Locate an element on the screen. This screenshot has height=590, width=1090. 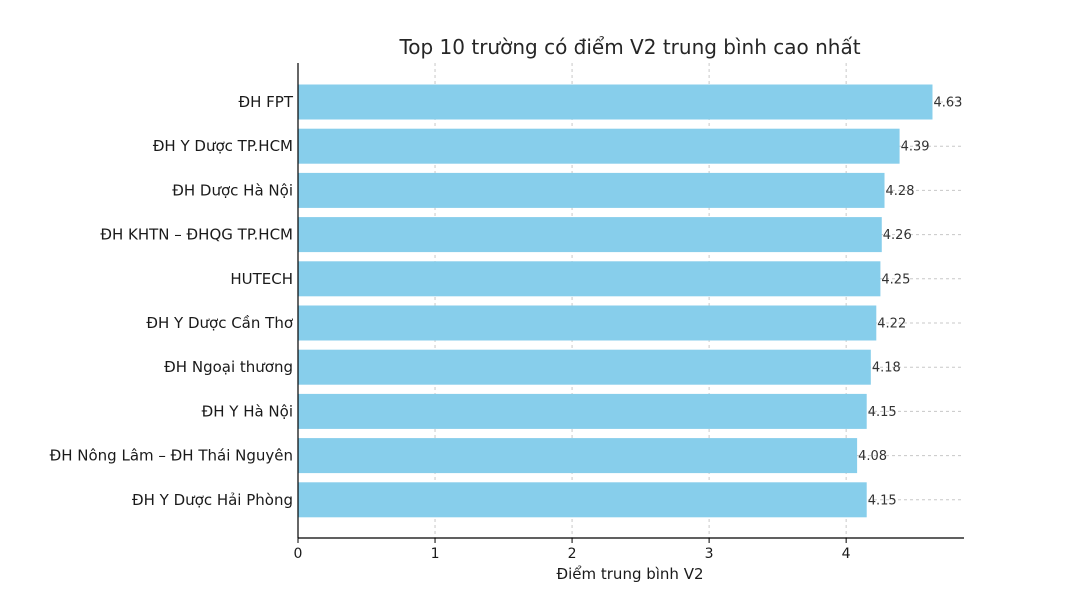
value-label: 4.25 is located at coordinates (895, 279).